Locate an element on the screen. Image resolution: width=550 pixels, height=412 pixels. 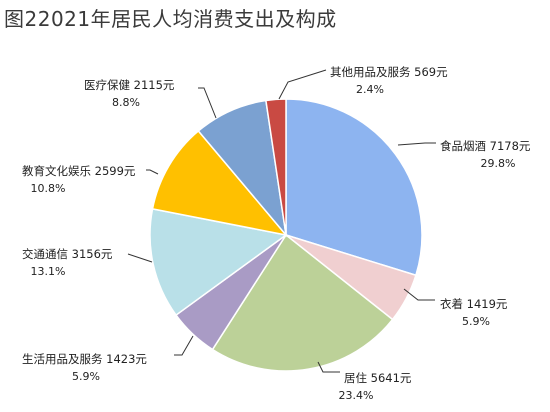
slice-percent-6: 10.8% is located at coordinates (48, 188).